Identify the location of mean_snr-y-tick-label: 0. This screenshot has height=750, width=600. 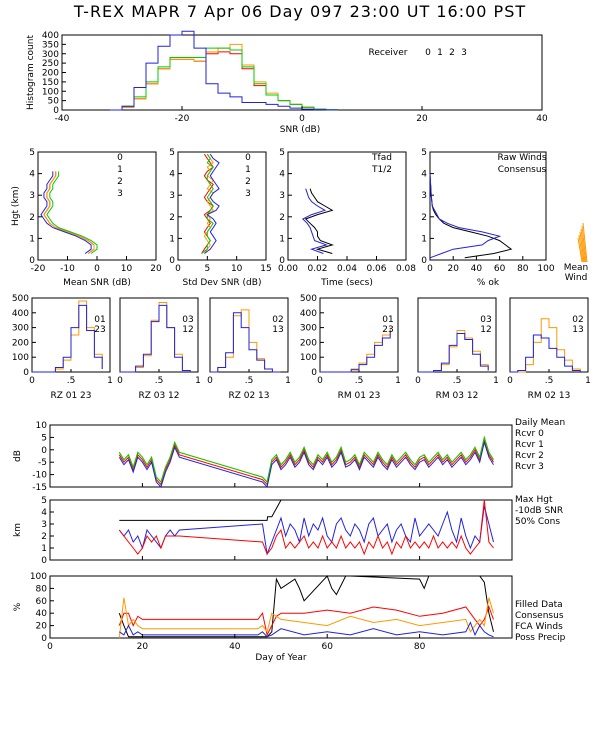
(32, 261).